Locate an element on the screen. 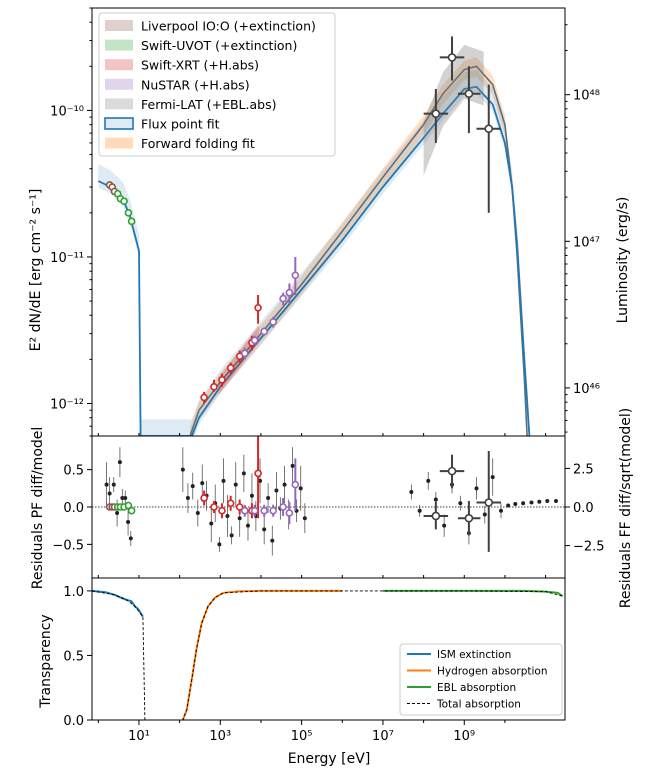 The image size is (664, 776). res-y2label: Residuals FF diff/sqrt(model) is located at coordinates (626, 508).